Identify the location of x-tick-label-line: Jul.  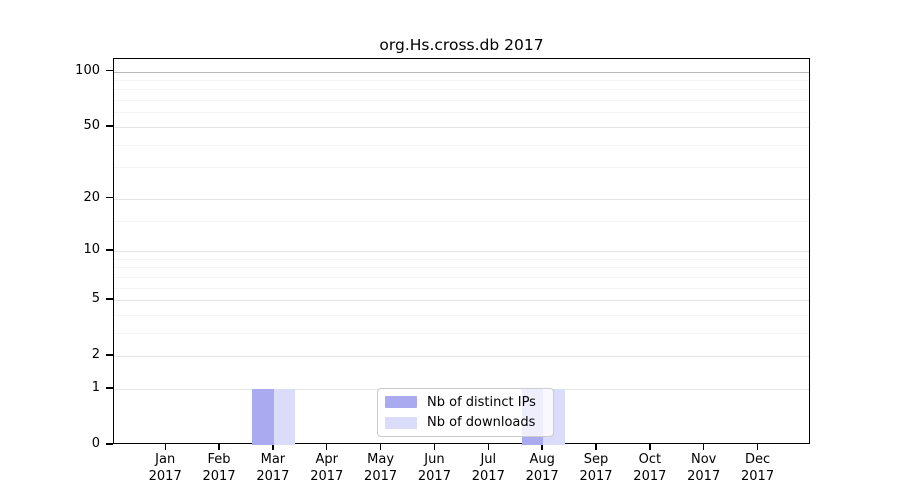
(488, 459).